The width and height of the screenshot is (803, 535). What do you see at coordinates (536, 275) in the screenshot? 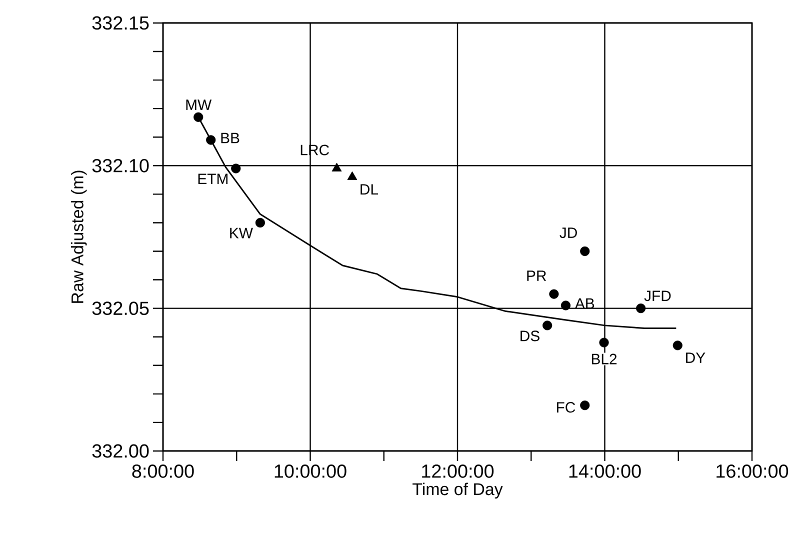
I see `annotation: PR` at bounding box center [536, 275].